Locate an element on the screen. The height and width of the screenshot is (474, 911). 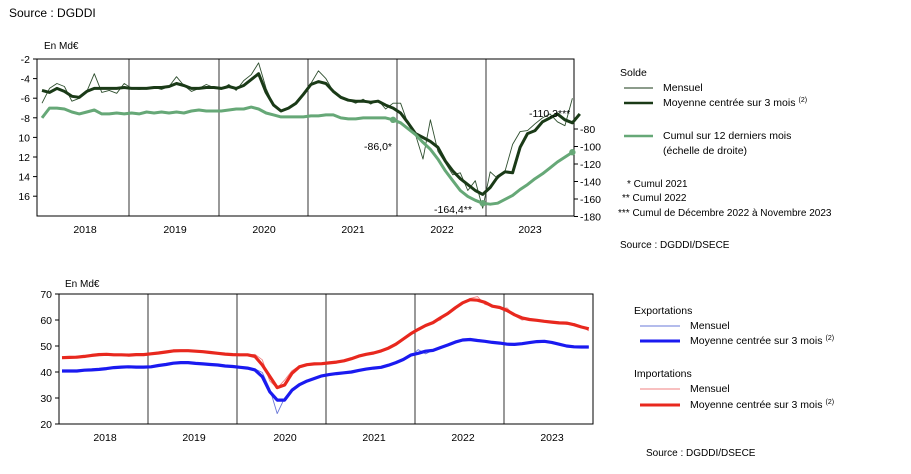
top-source: Source : DGDDI/DSECE is located at coordinates (675, 245).